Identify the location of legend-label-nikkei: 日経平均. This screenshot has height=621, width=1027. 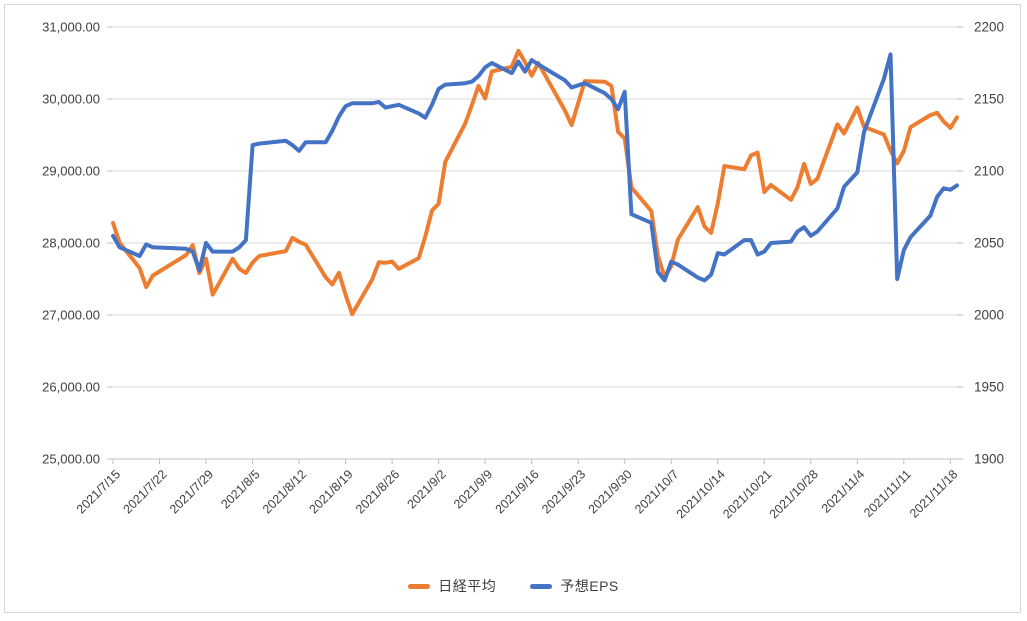
(467, 586).